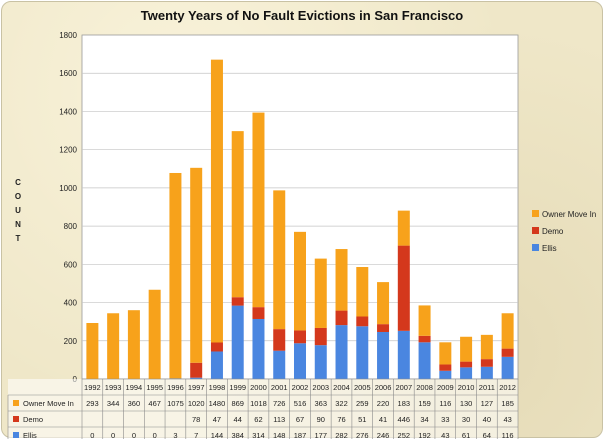 This screenshot has width=604, height=439. Describe the element at coordinates (383, 435) in the screenshot. I see `table-cell: 246` at that location.